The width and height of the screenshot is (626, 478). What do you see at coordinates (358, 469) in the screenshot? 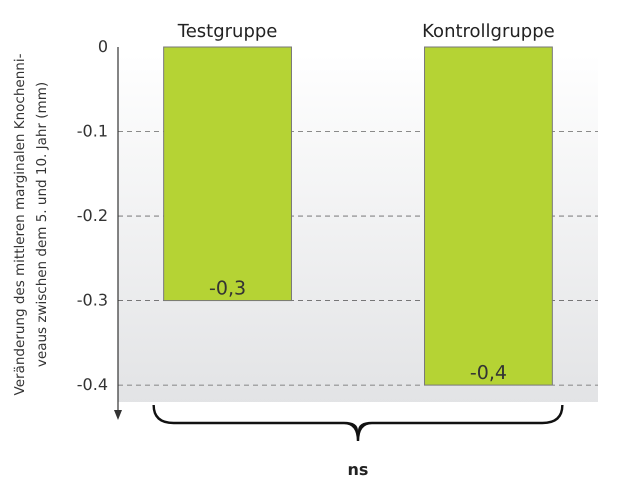
I see `text: ns` at bounding box center [358, 469].